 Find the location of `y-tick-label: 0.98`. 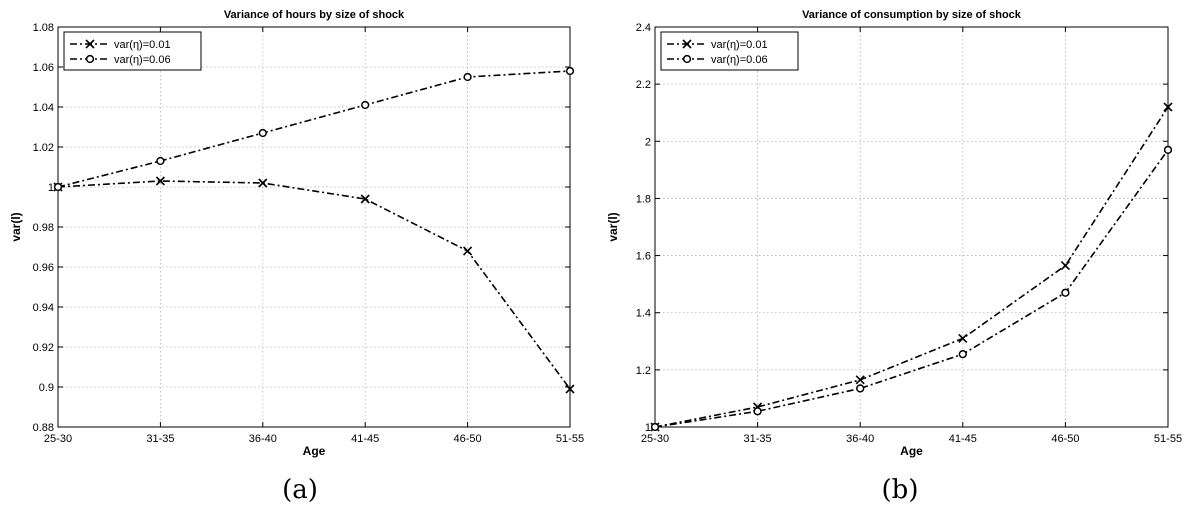

y-tick-label: 0.98 is located at coordinates (43, 228).